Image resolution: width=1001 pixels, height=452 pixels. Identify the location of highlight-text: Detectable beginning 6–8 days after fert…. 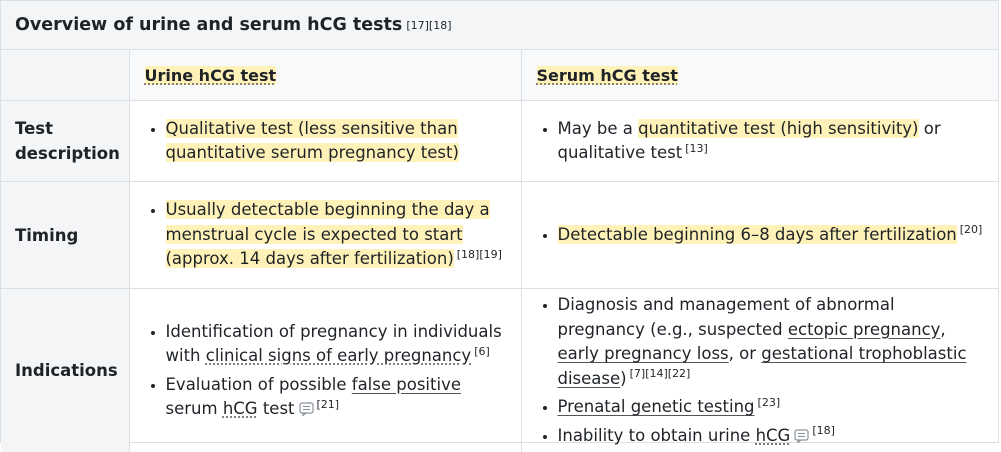
(757, 234).